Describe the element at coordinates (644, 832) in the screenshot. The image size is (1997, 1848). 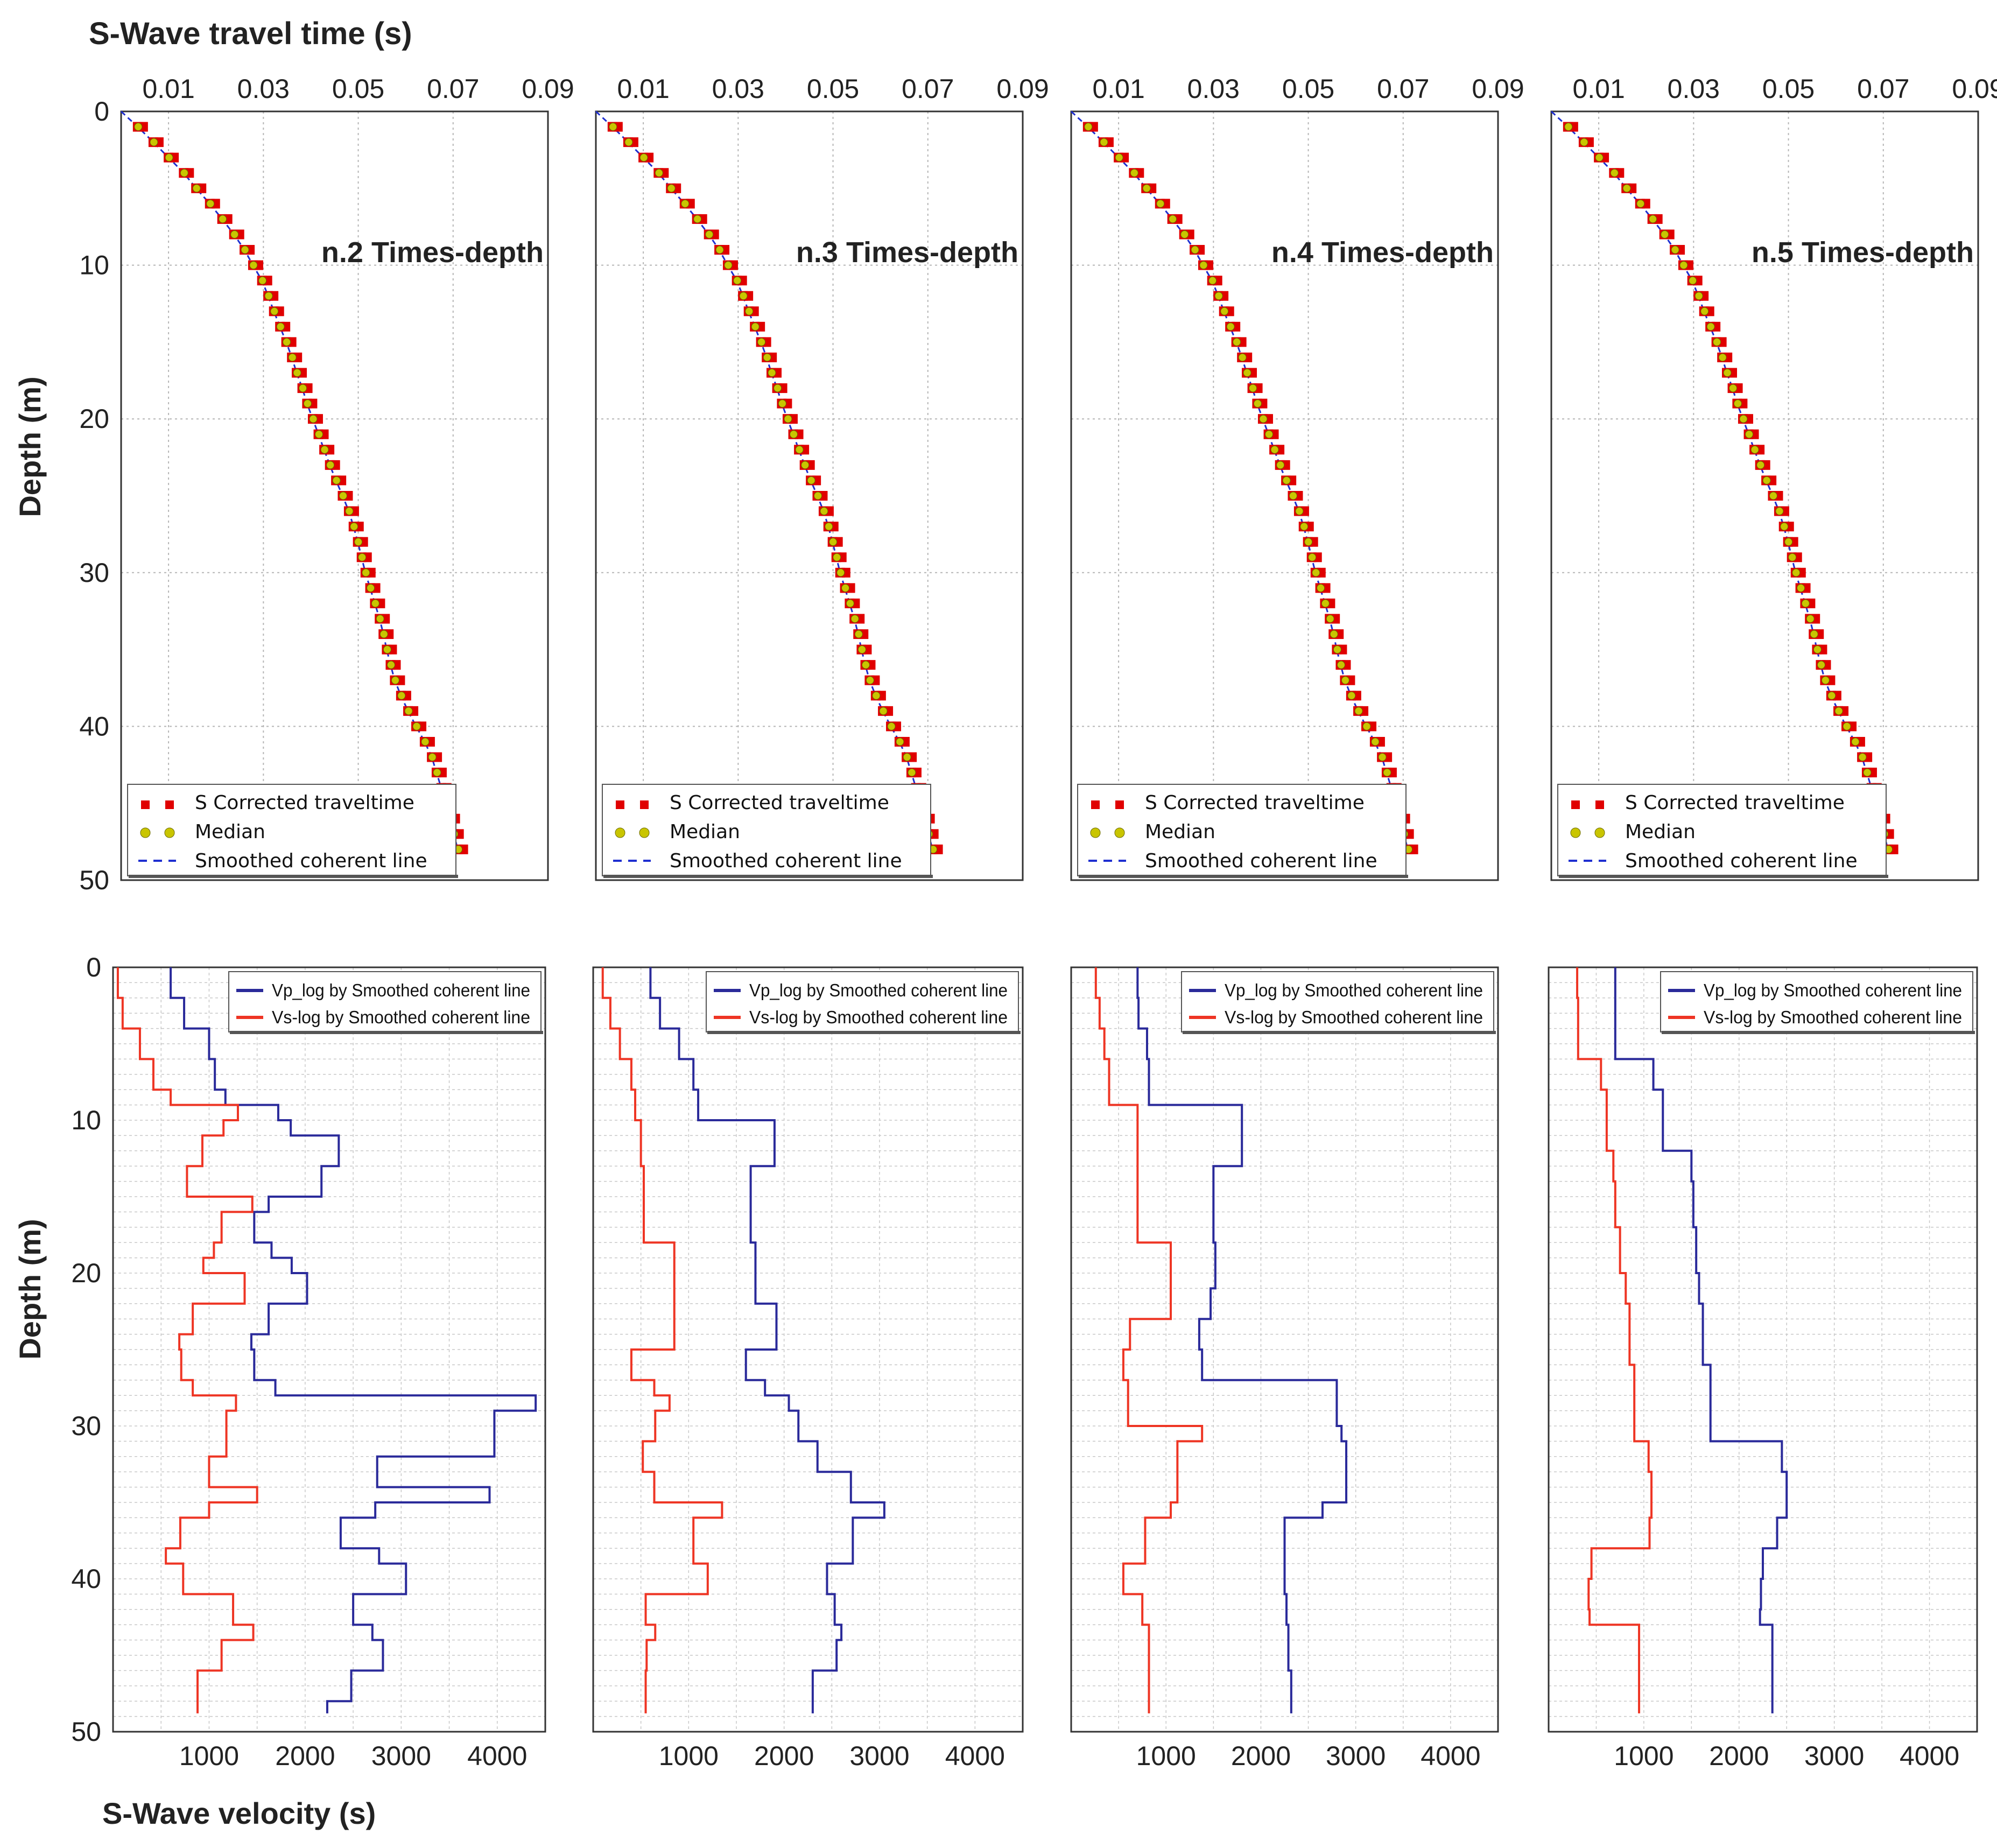
I see `legend-marker-median` at that location.